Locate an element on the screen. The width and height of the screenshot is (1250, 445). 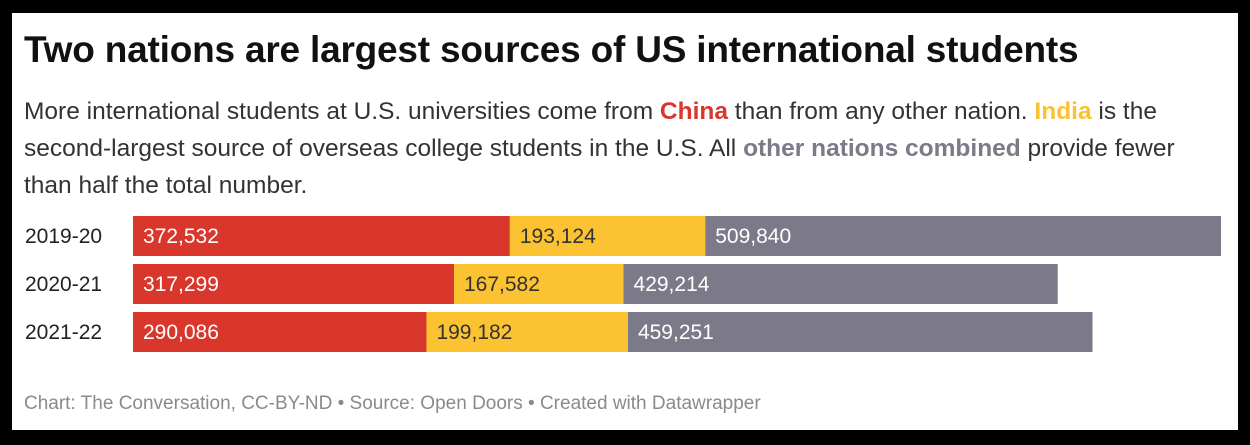
value-label-other-2020-21: 429,214 is located at coordinates (672, 284).